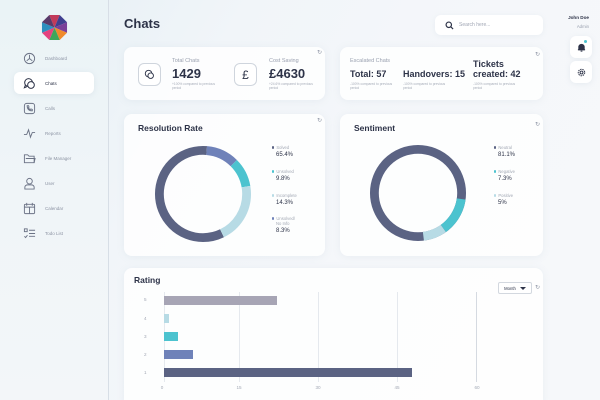 The height and width of the screenshot is (400, 600). I want to click on legend-value: 14.3%, so click(285, 203).